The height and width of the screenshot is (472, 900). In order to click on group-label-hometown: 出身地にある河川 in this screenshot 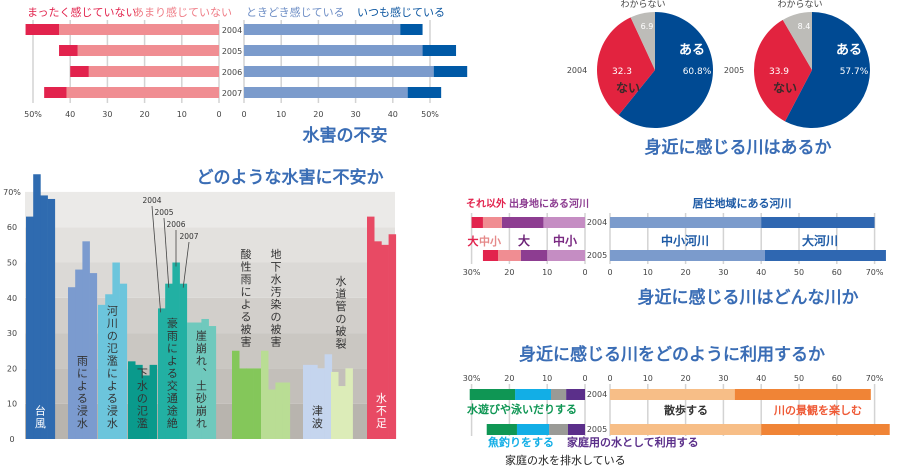, I will do `click(549, 203)`.